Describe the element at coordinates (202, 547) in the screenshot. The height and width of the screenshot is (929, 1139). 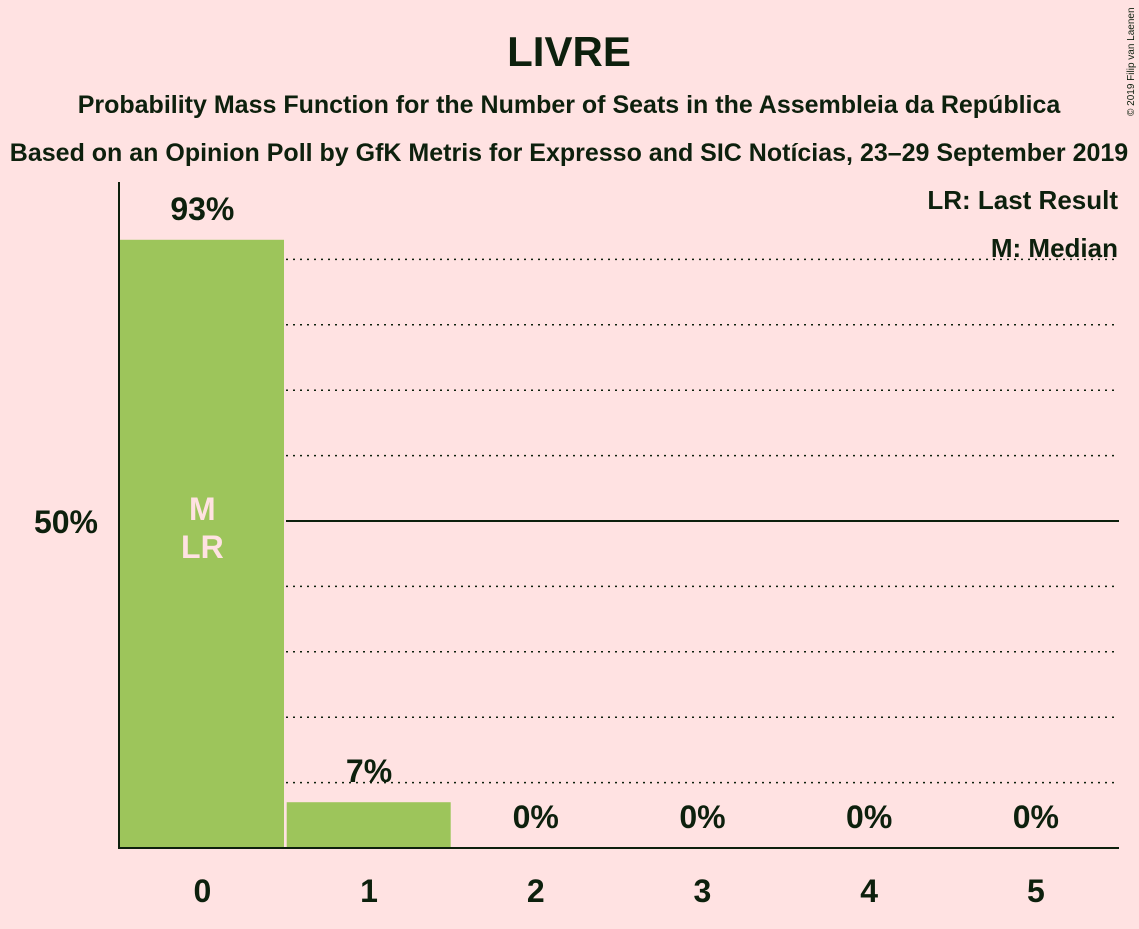
I see `last-result-marker: LR` at that location.